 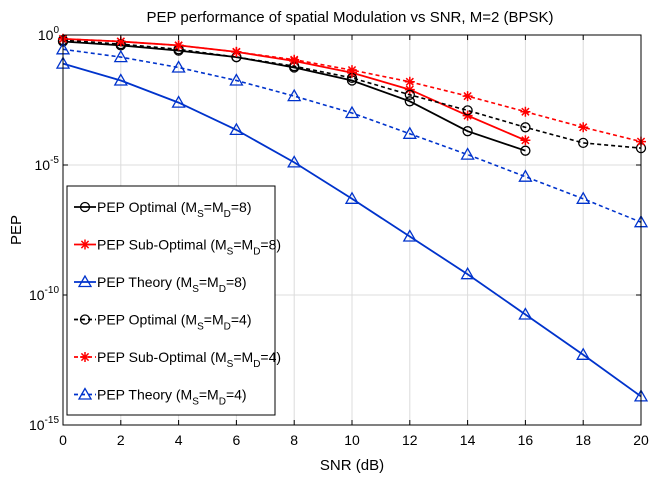 I want to click on x-tick-label: 0, so click(x=63, y=440).